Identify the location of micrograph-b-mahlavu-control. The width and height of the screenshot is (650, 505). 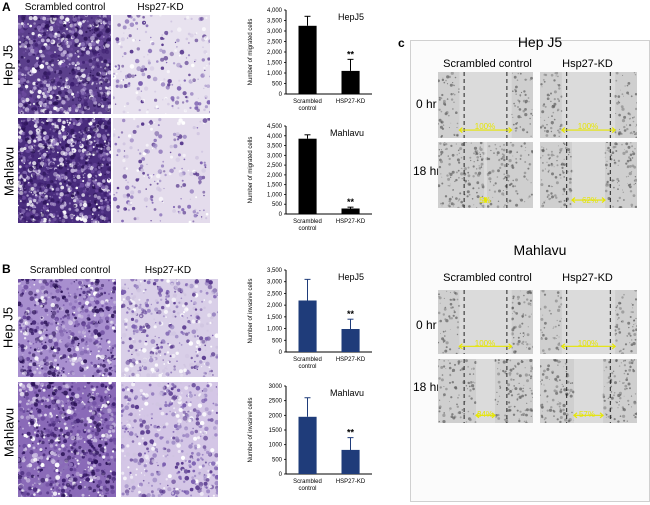
(67, 439).